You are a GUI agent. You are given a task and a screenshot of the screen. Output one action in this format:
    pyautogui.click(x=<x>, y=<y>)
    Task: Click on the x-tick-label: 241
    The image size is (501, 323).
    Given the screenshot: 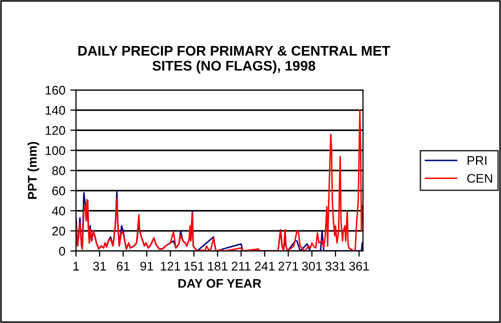 What is the action you would take?
    pyautogui.click(x=264, y=266)
    